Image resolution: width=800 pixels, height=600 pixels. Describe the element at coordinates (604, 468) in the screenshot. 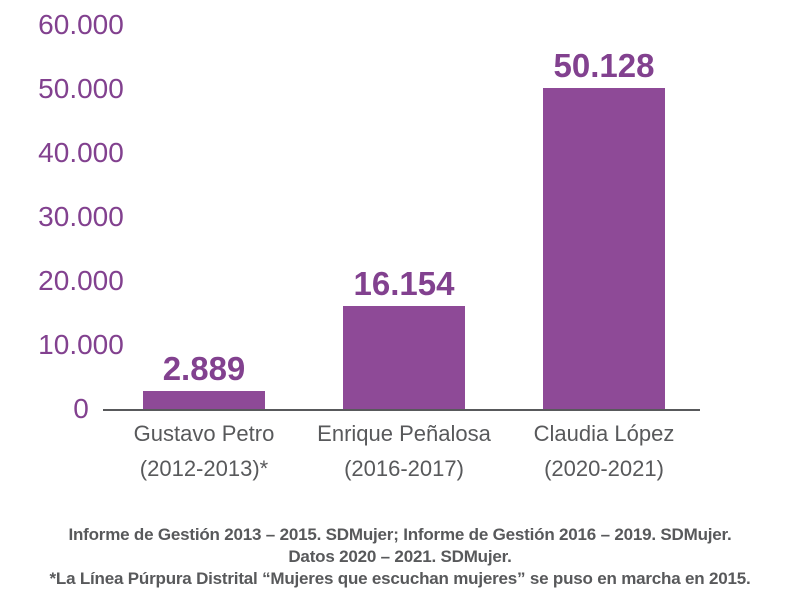

I see `category-period-label: (2020-2021)` at that location.